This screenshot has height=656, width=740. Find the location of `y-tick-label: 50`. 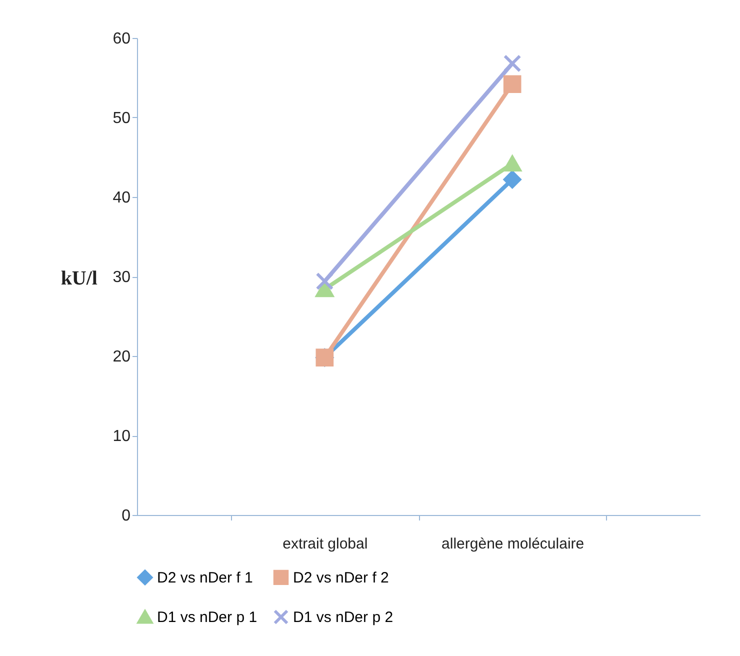

y-tick-label: 50 is located at coordinates (121, 118).